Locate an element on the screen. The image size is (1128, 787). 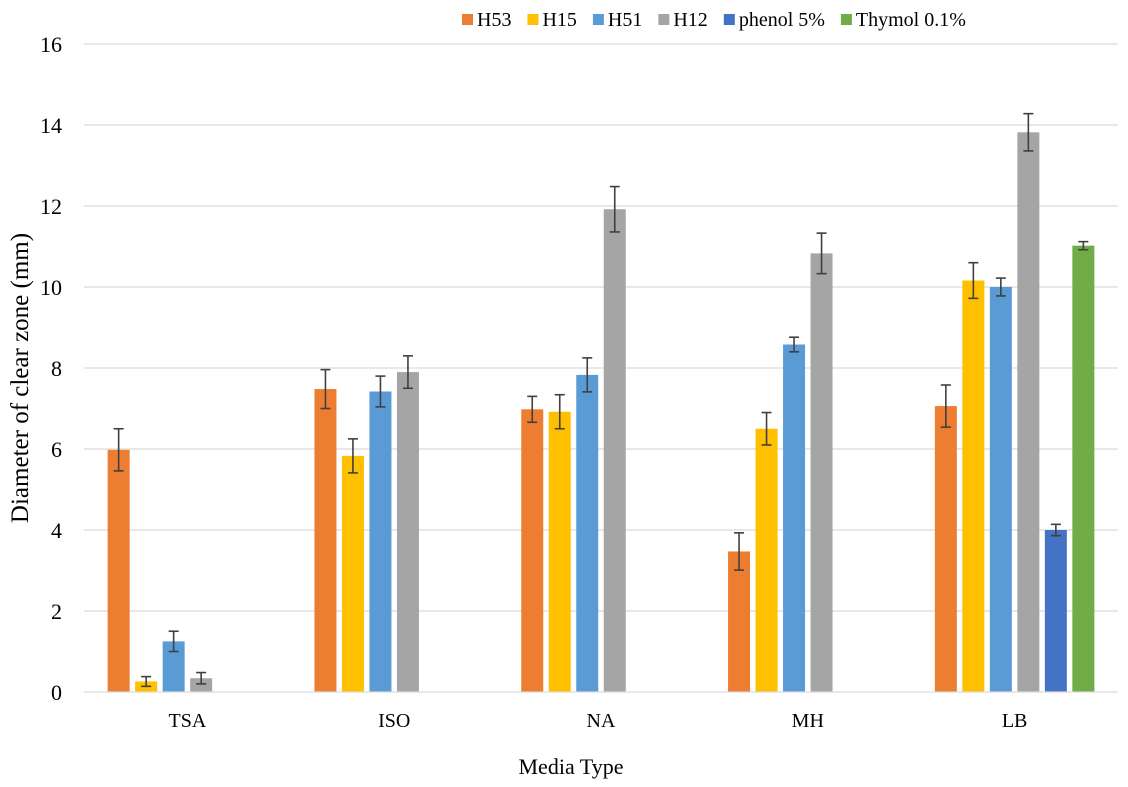
bar-h53-na is located at coordinates (532, 550).